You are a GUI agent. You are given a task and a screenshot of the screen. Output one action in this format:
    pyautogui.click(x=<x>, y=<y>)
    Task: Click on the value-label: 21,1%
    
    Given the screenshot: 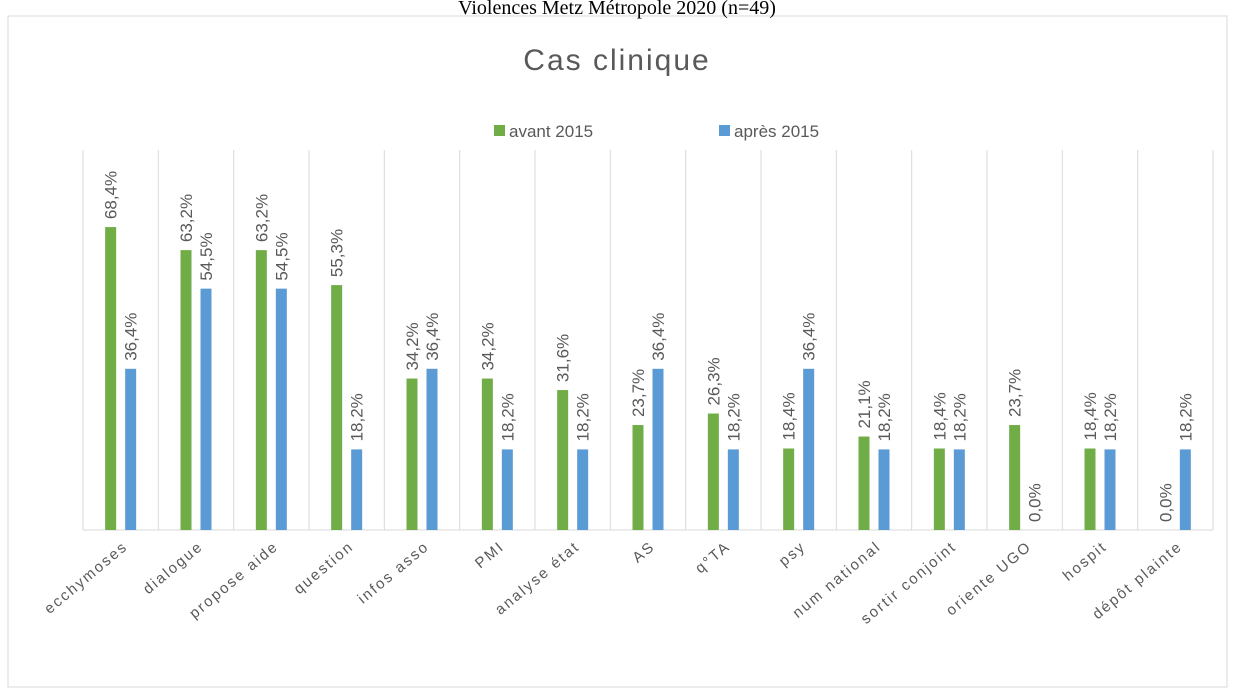 What is the action you would take?
    pyautogui.click(x=864, y=404)
    